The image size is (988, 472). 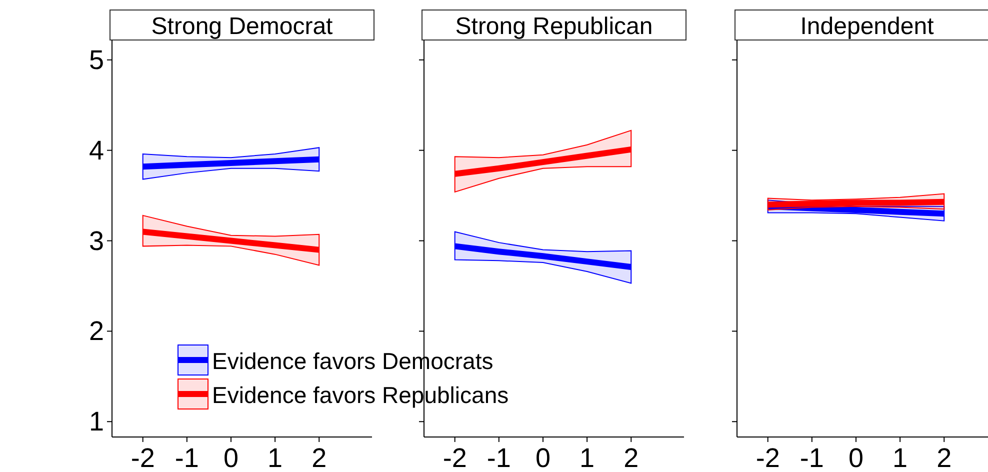 I want to click on chart-title: Independent, so click(x=867, y=26).